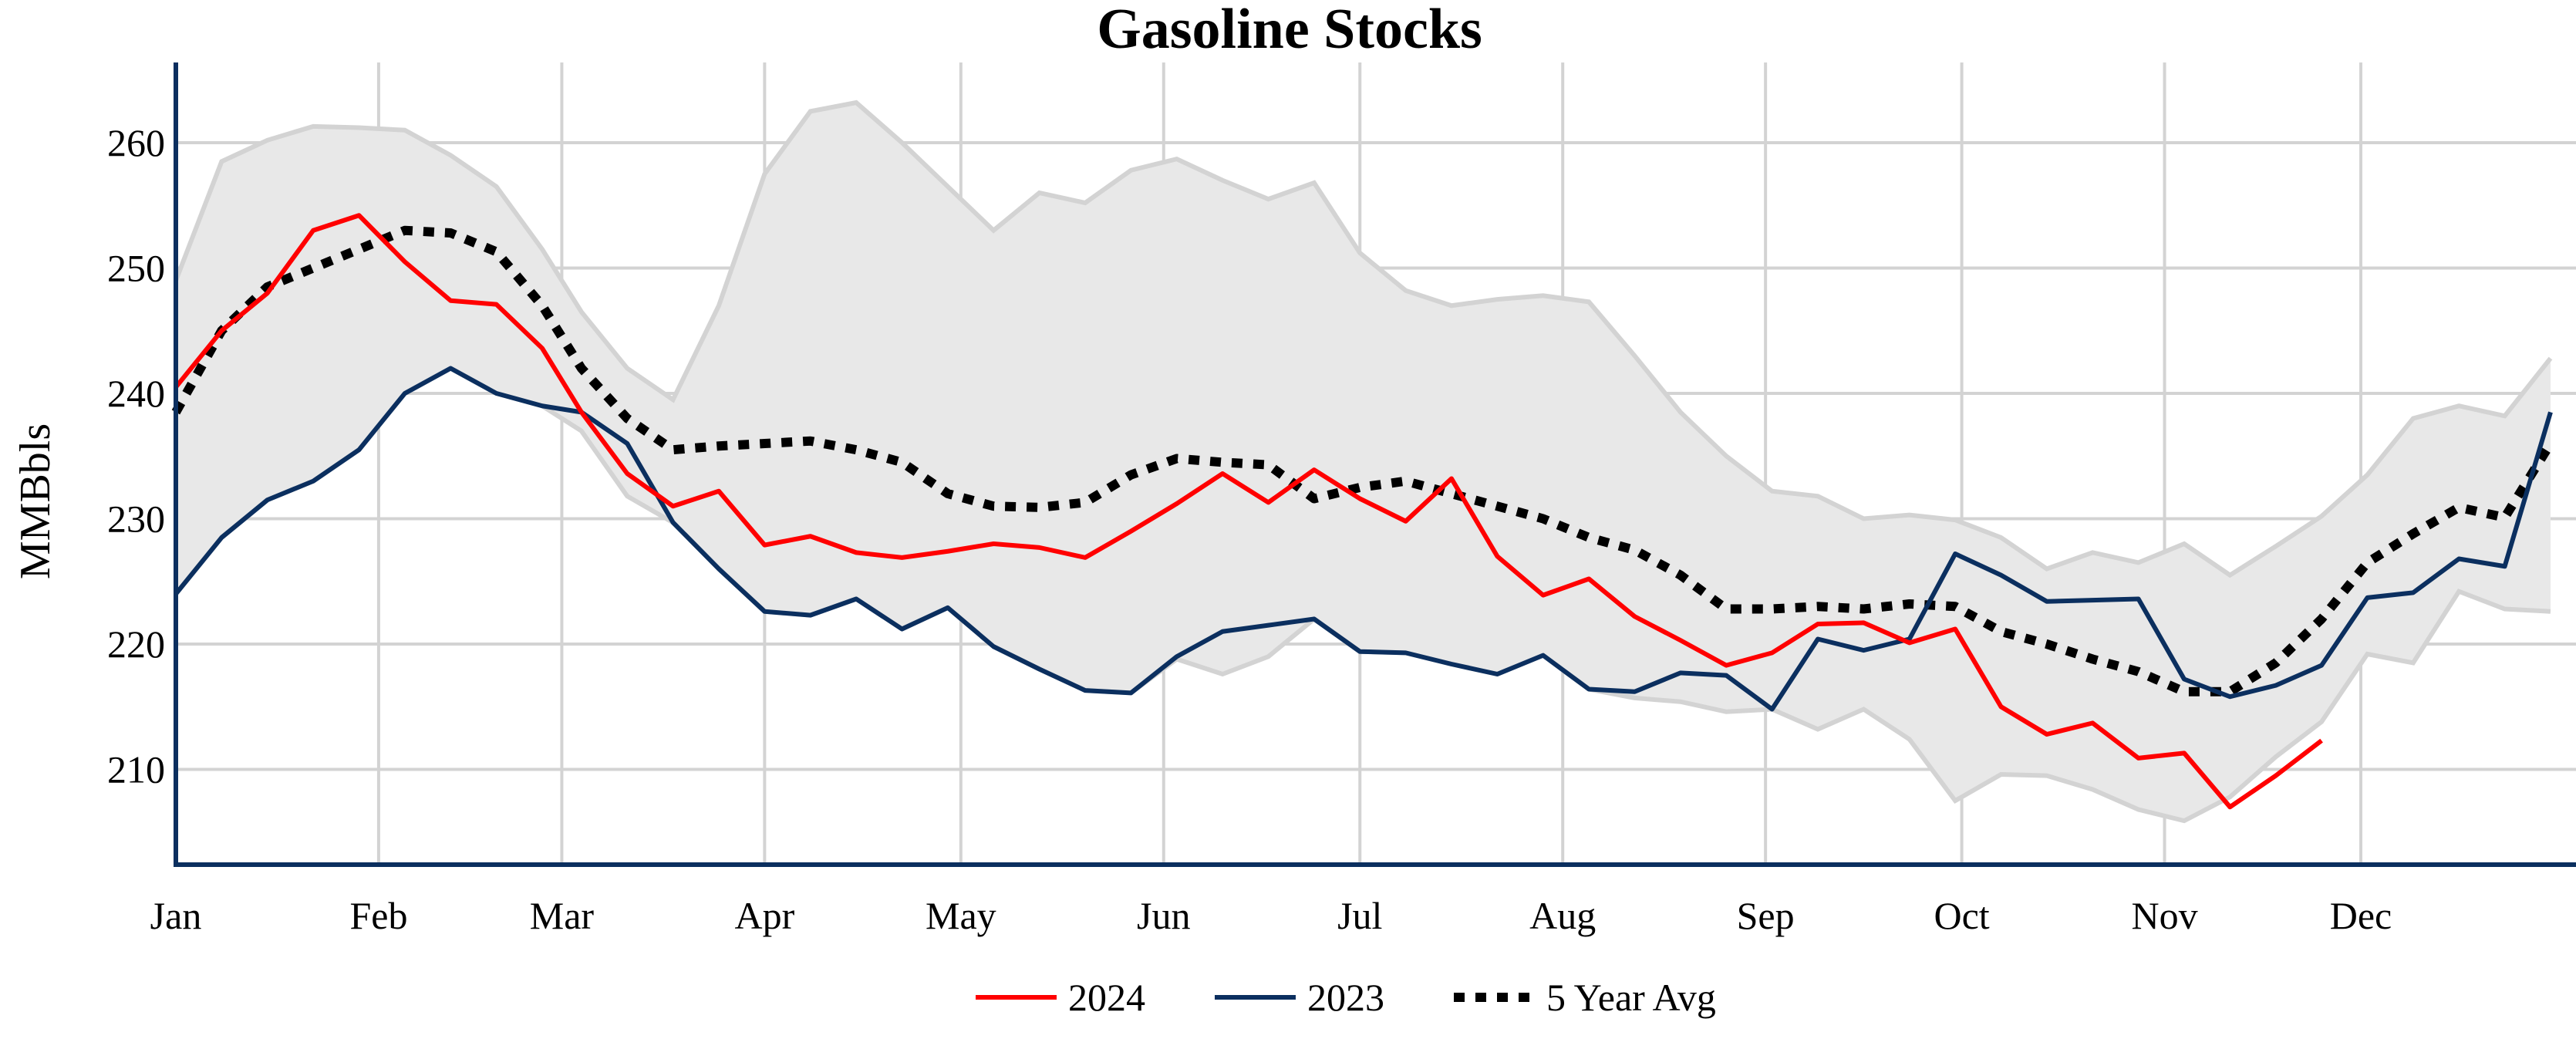 The image size is (2576, 1049). Describe the element at coordinates (1961, 915) in the screenshot. I see `x-tick-label: Oct` at that location.